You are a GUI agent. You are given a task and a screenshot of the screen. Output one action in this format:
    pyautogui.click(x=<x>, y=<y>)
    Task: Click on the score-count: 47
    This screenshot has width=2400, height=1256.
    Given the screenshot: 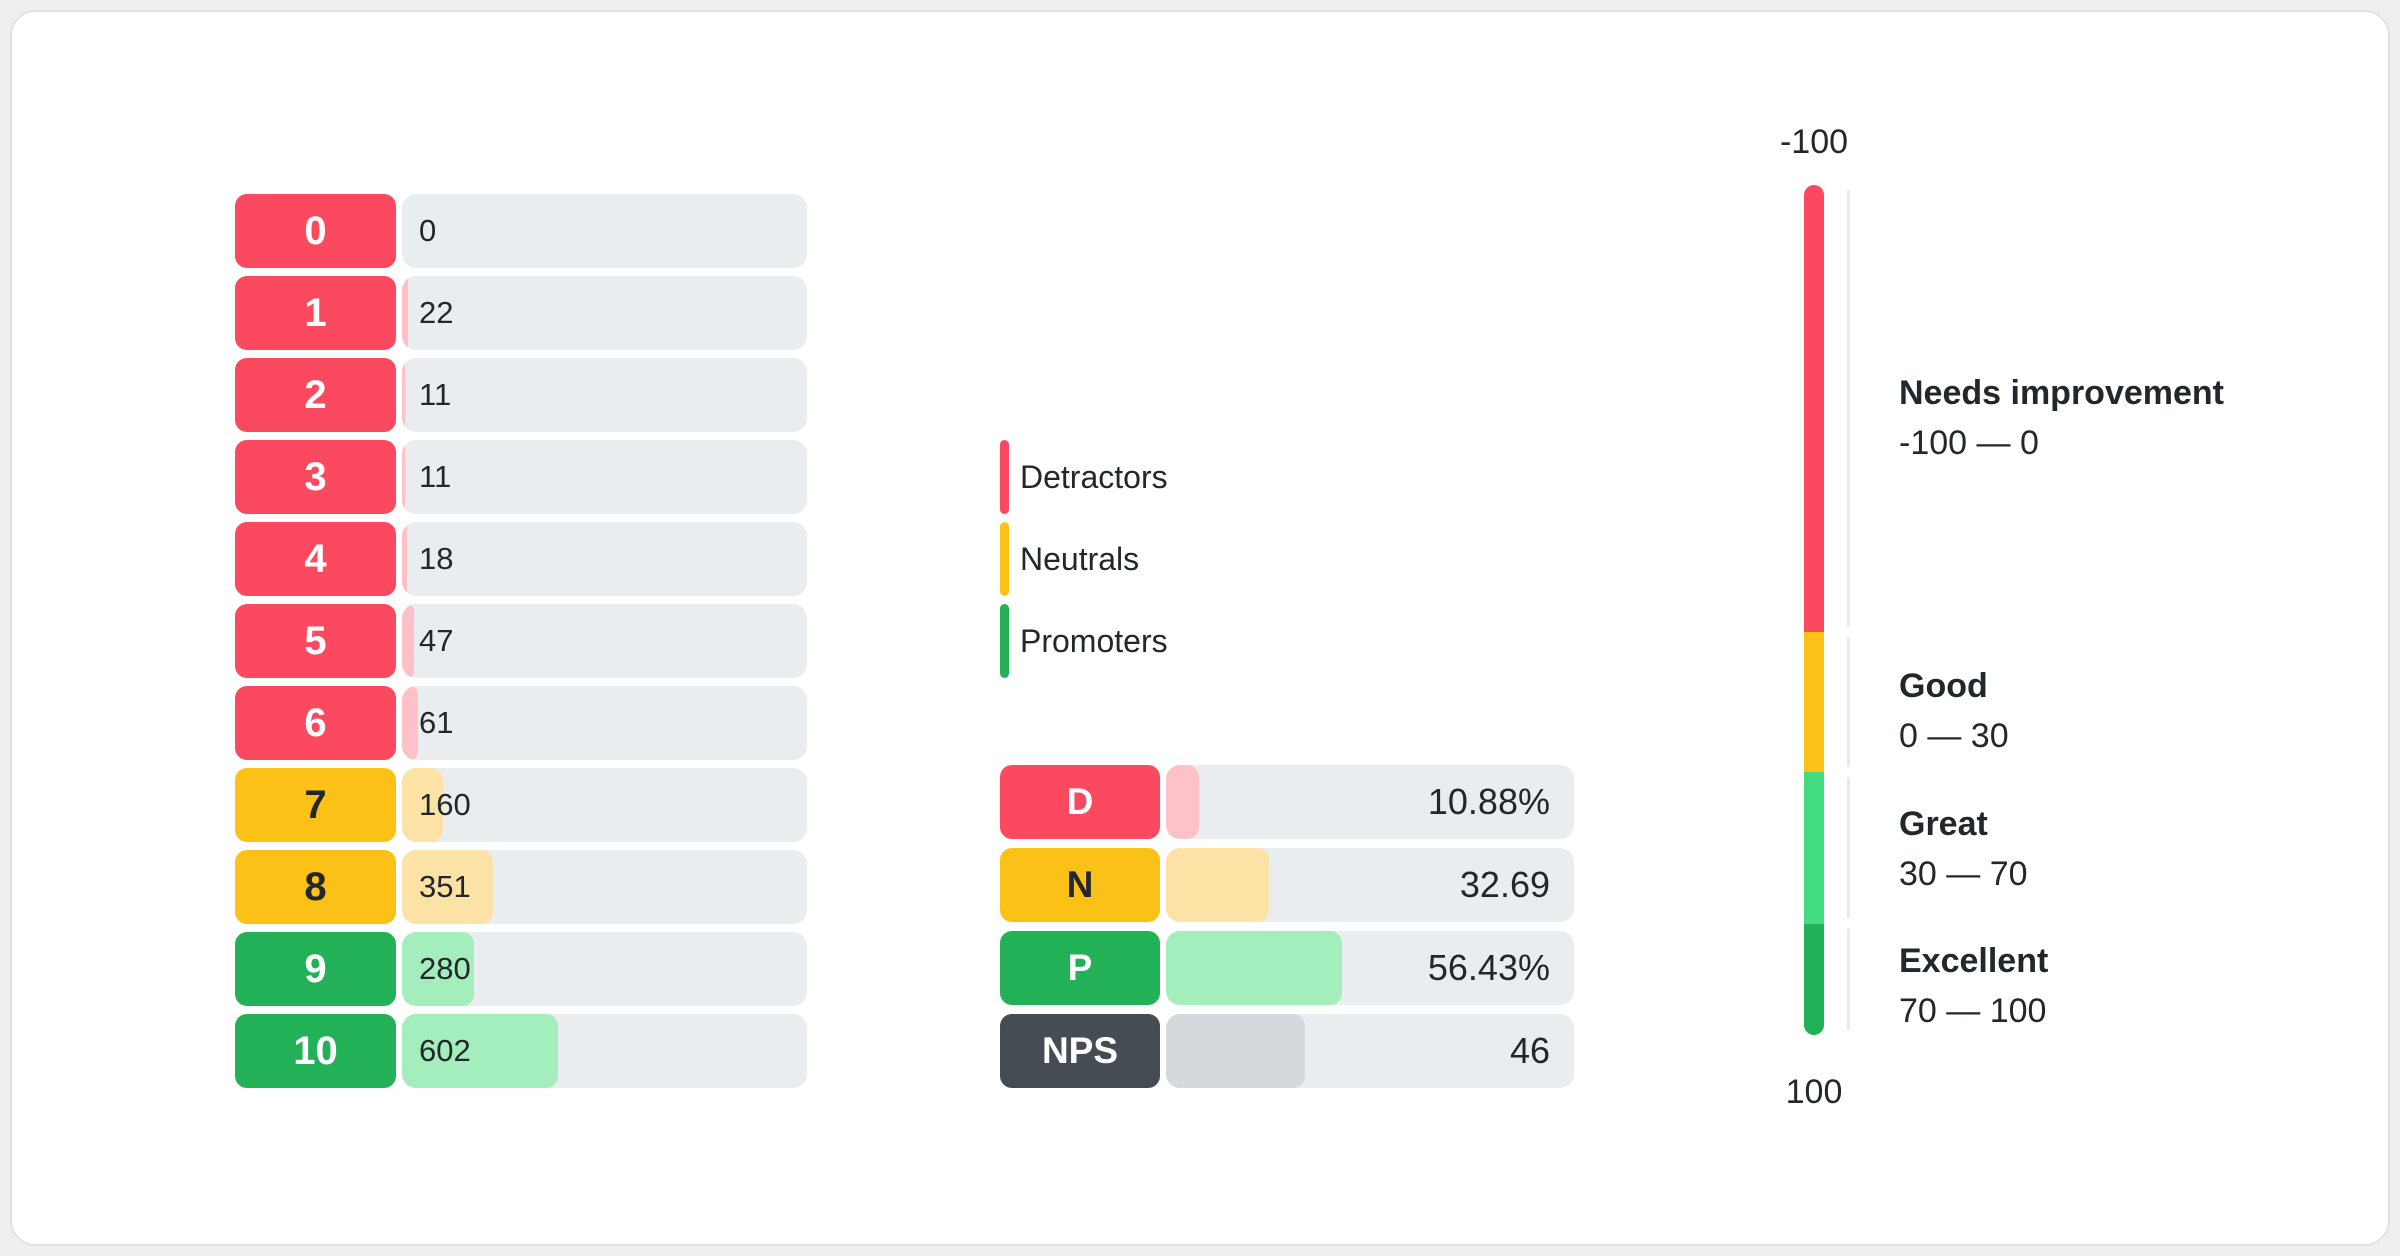 What is the action you would take?
    pyautogui.click(x=436, y=640)
    